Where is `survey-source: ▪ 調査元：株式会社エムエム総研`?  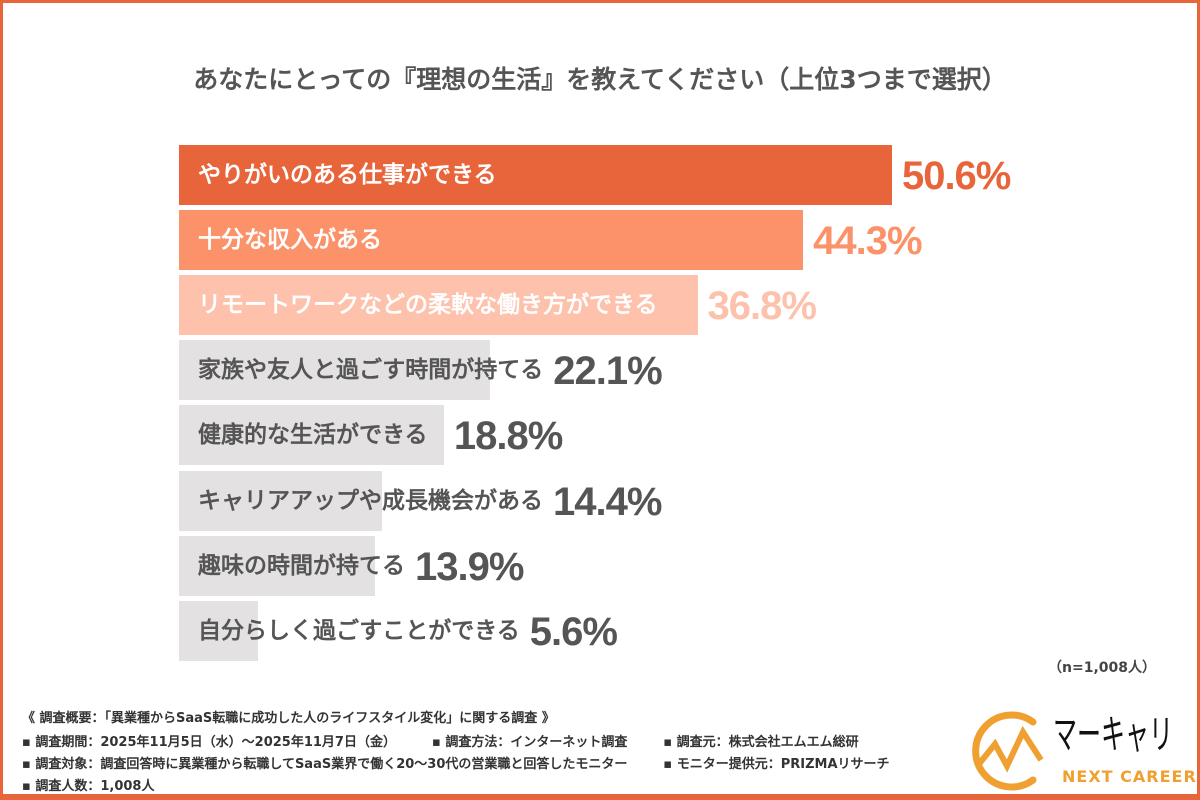
survey-source: ▪ 調査元：株式会社エムエム総研 is located at coordinates (761, 742).